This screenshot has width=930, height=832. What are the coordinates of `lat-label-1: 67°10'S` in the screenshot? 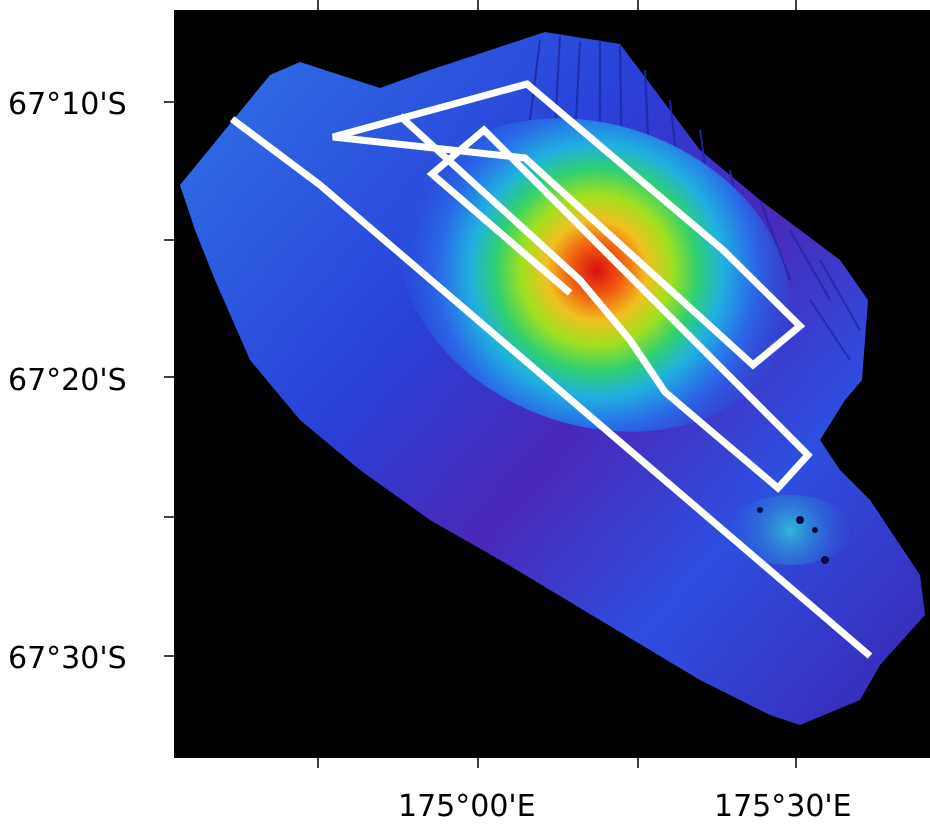 It's located at (67, 104).